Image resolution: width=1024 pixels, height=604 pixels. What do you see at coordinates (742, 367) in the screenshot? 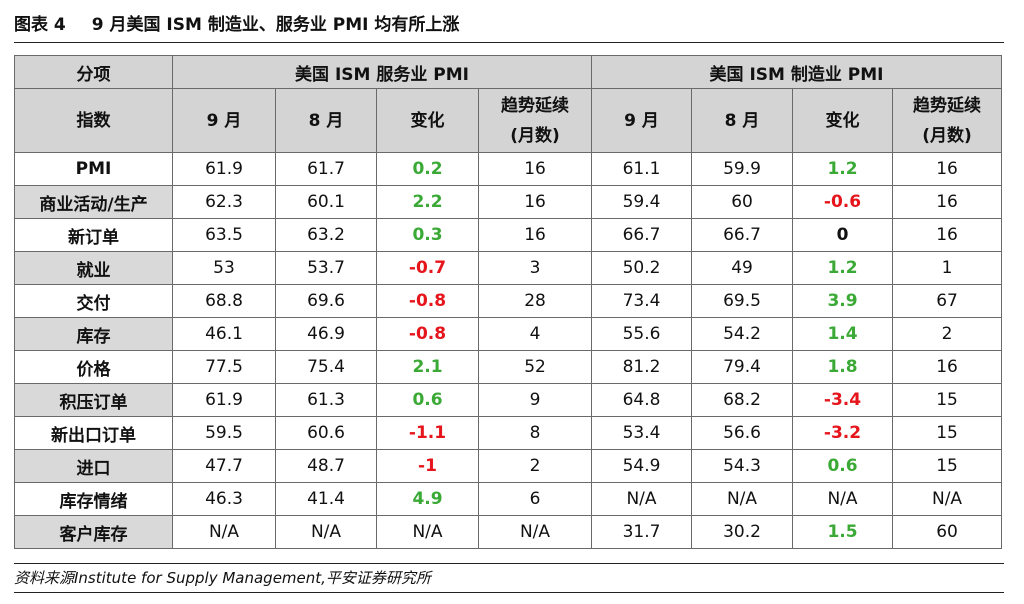
I see `mfg-aug-value: 79.4` at bounding box center [742, 367].